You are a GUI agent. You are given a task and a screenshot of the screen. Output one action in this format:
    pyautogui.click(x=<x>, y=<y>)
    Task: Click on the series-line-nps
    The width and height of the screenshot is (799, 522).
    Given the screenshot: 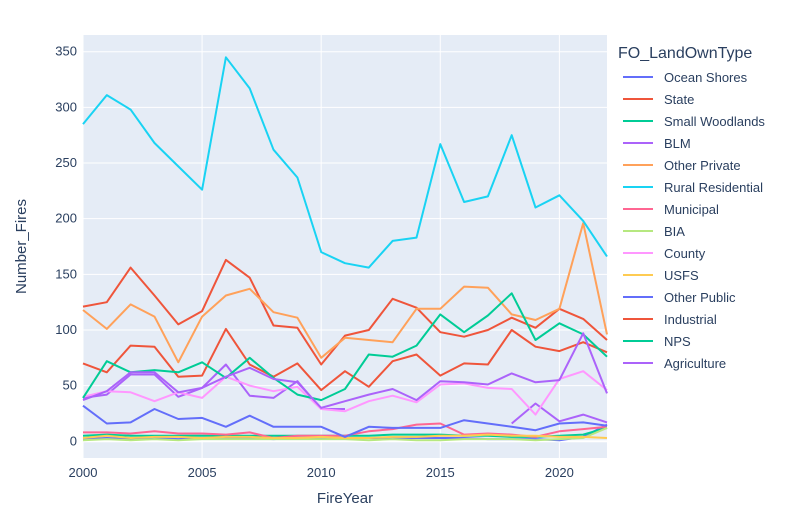 What is the action you would take?
    pyautogui.click(x=345, y=347)
    